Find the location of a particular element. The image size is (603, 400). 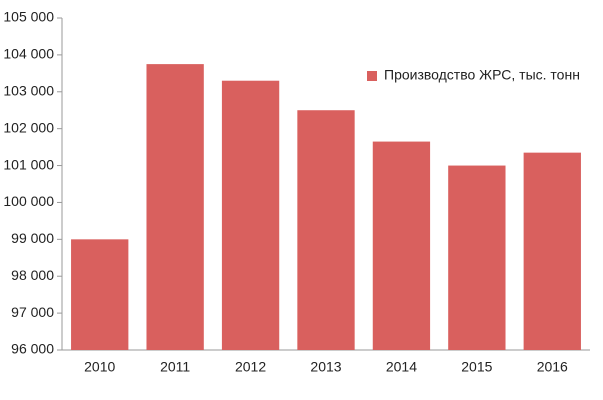

y-tick-label: 98 000 is located at coordinates (32, 275).